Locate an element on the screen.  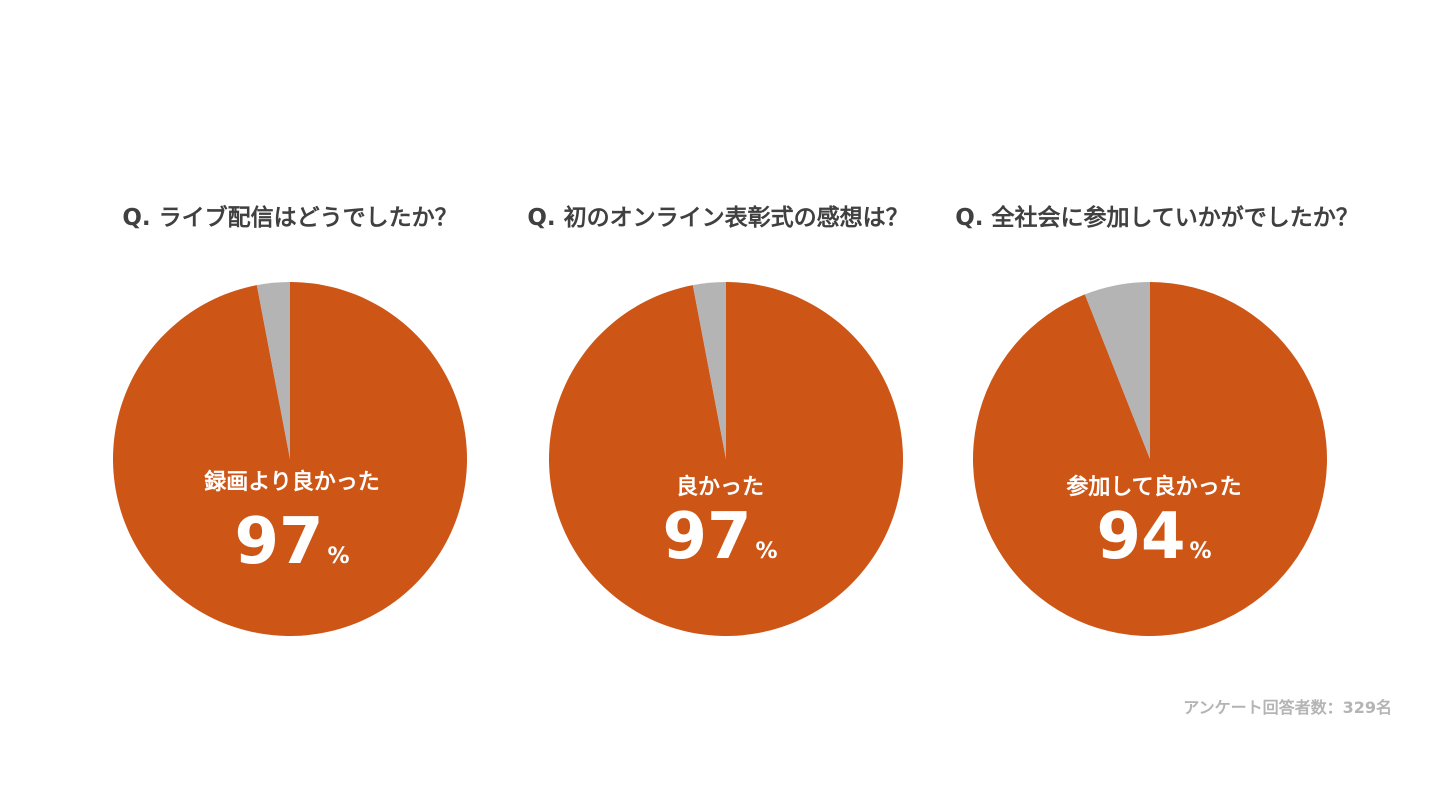
percent-value: 94 is located at coordinates (1141, 537).